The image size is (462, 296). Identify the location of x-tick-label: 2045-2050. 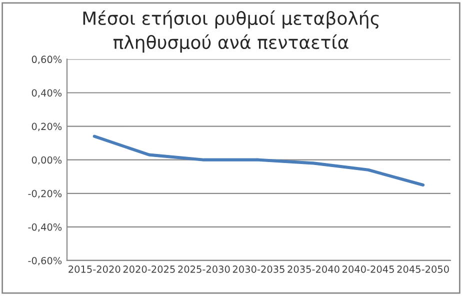
(423, 269).